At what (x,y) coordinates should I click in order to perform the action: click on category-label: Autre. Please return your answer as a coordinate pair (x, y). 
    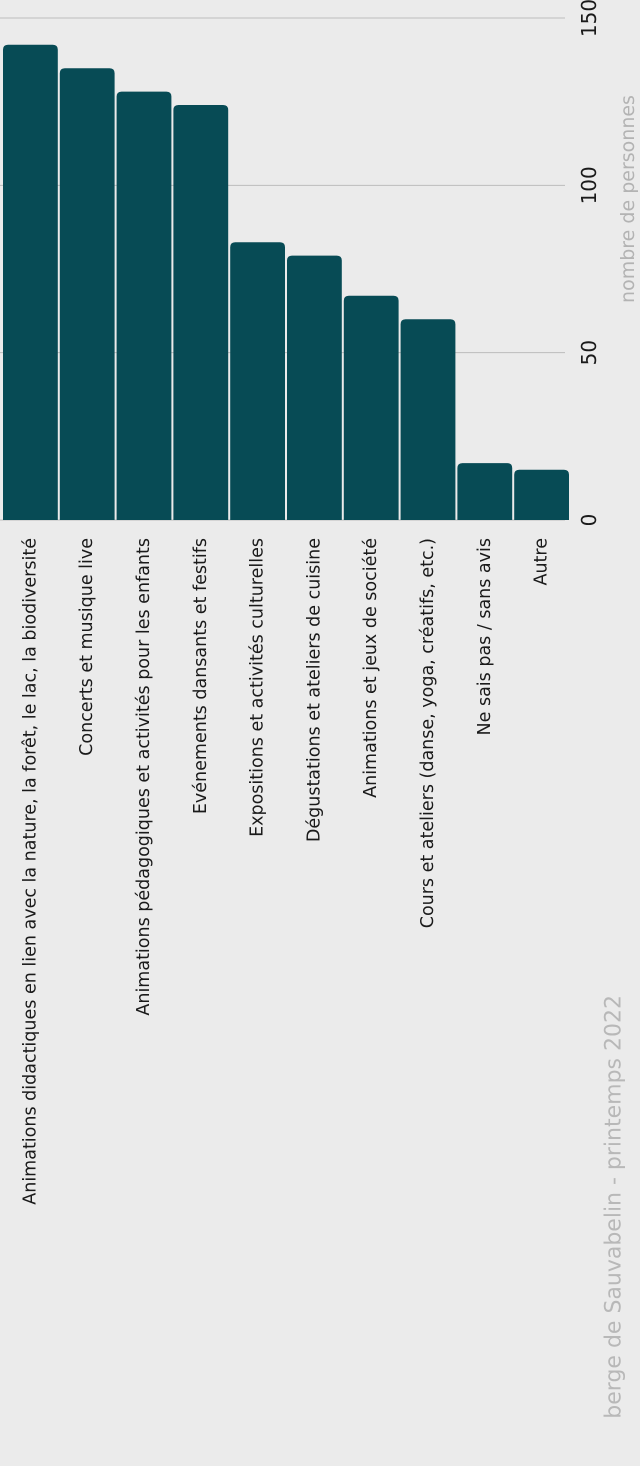
    Looking at the image, I should click on (542, 562).